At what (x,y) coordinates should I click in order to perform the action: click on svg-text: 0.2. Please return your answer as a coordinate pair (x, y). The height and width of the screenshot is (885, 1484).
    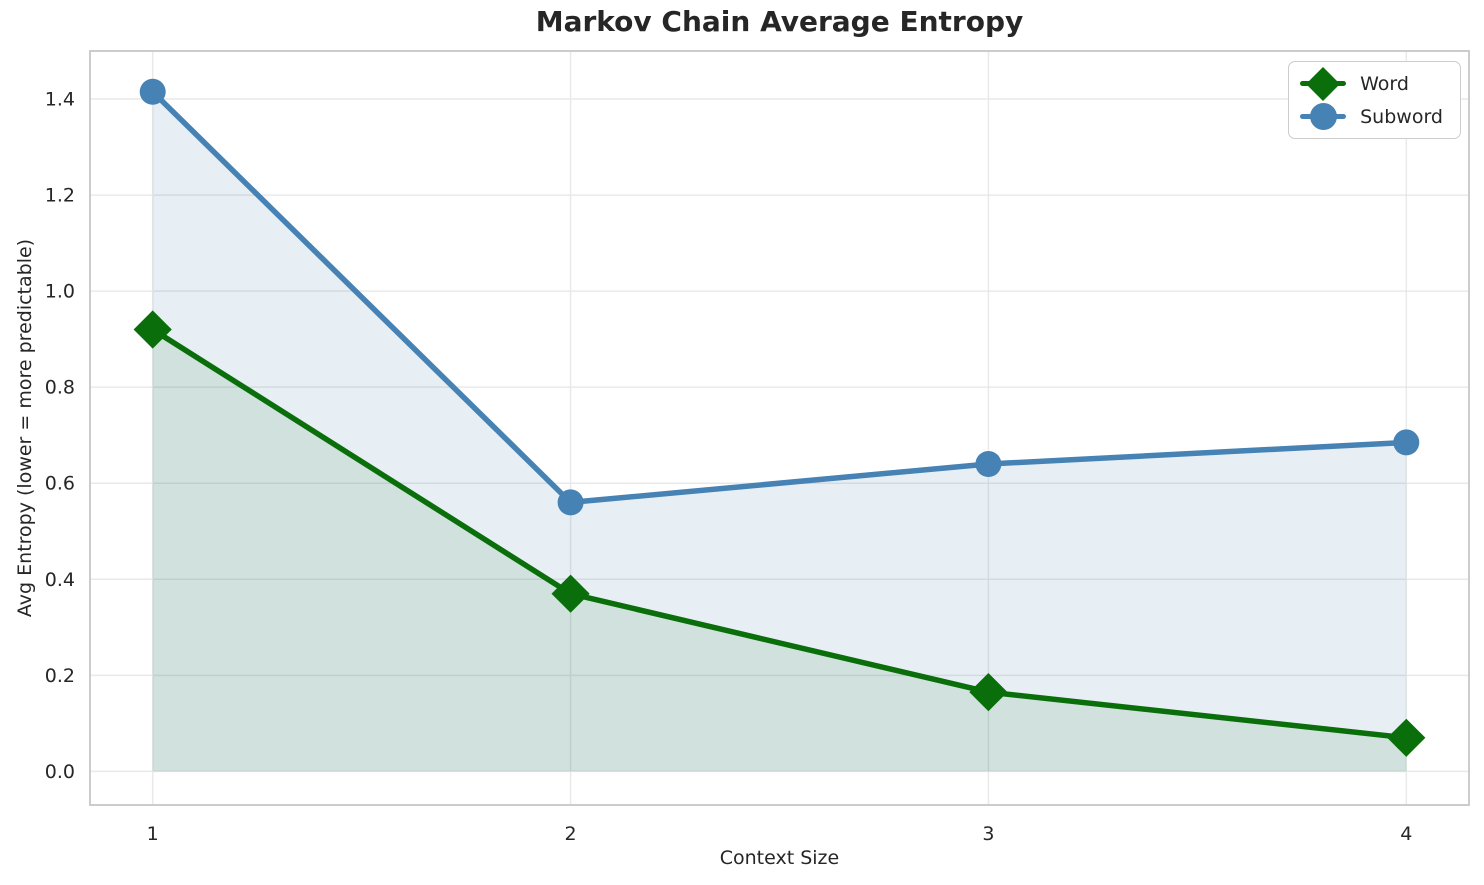
    Looking at the image, I should click on (60, 676).